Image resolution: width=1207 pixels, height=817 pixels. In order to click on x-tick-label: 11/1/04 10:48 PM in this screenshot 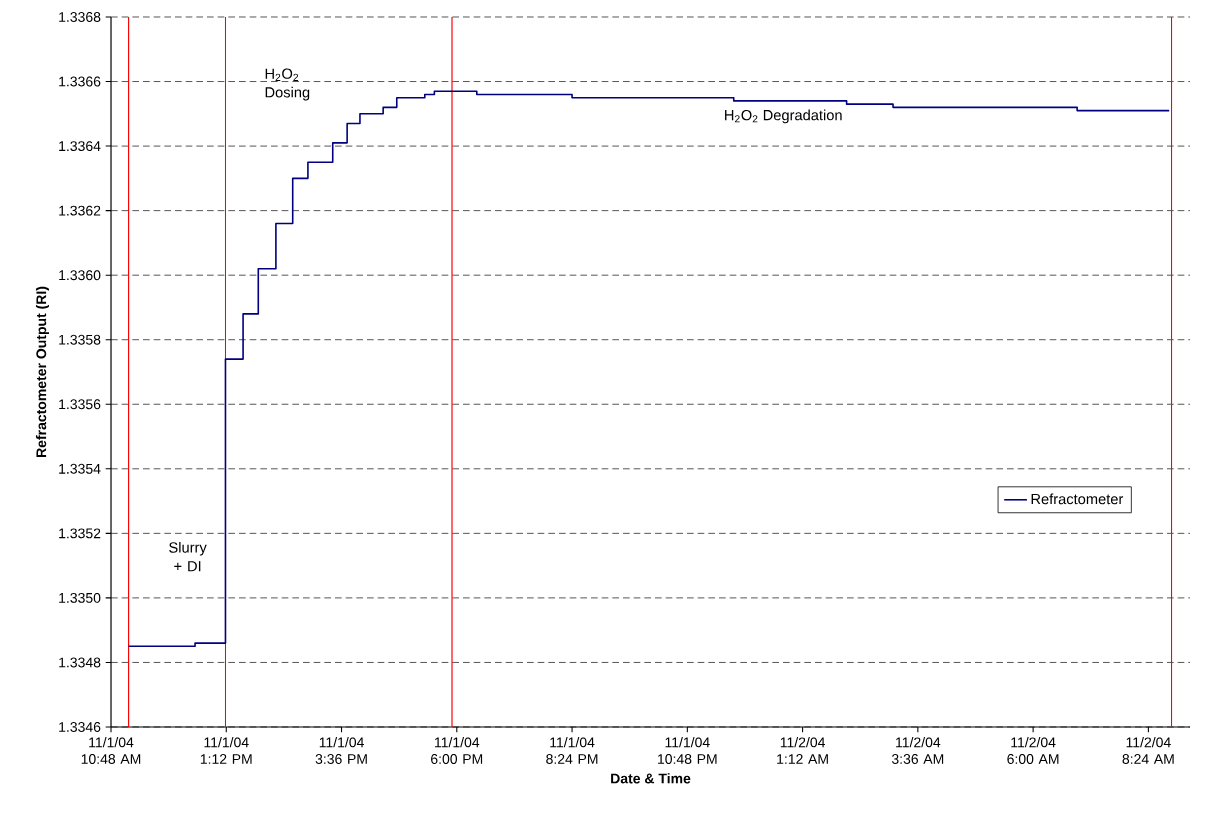, I will do `click(687, 750)`.